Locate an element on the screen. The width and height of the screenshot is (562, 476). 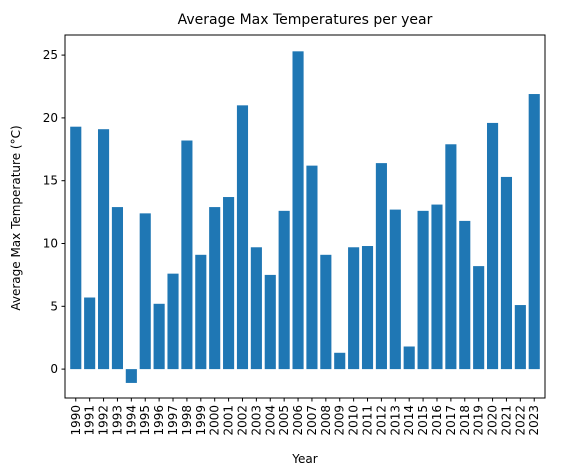
x-tick-label-1997: 1997 is located at coordinates (173, 420).